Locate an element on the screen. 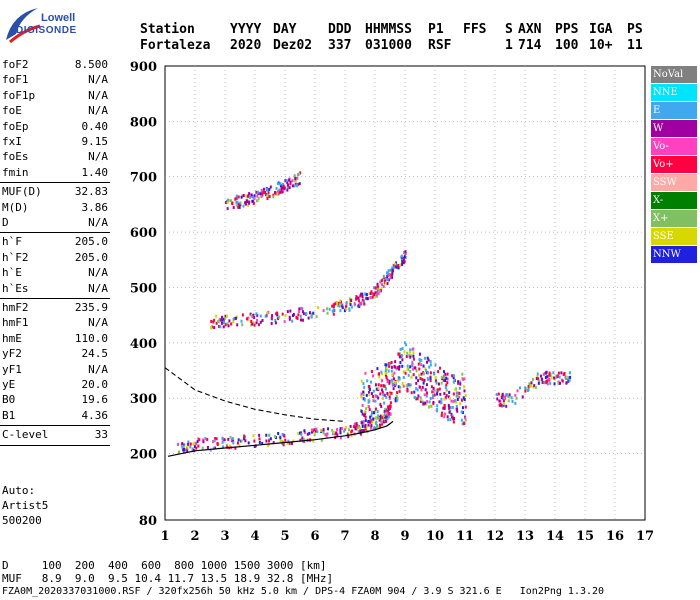 The width and height of the screenshot is (700, 600). param-value: N/A is located at coordinates (98, 369).